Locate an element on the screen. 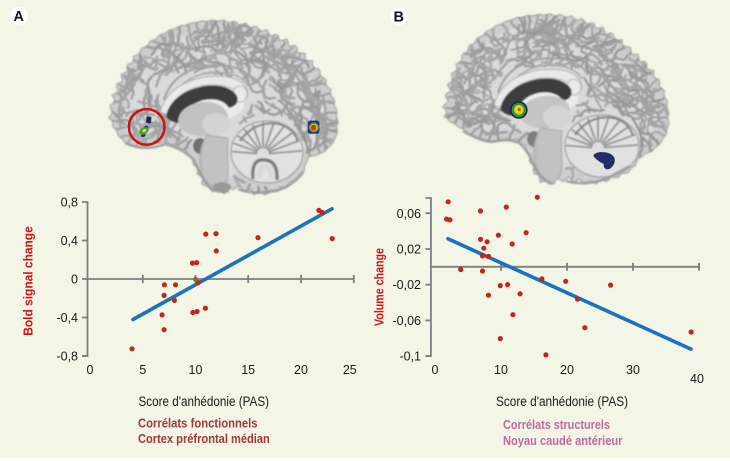 The height and width of the screenshot is (461, 730). svg-text: 25 is located at coordinates (350, 370).